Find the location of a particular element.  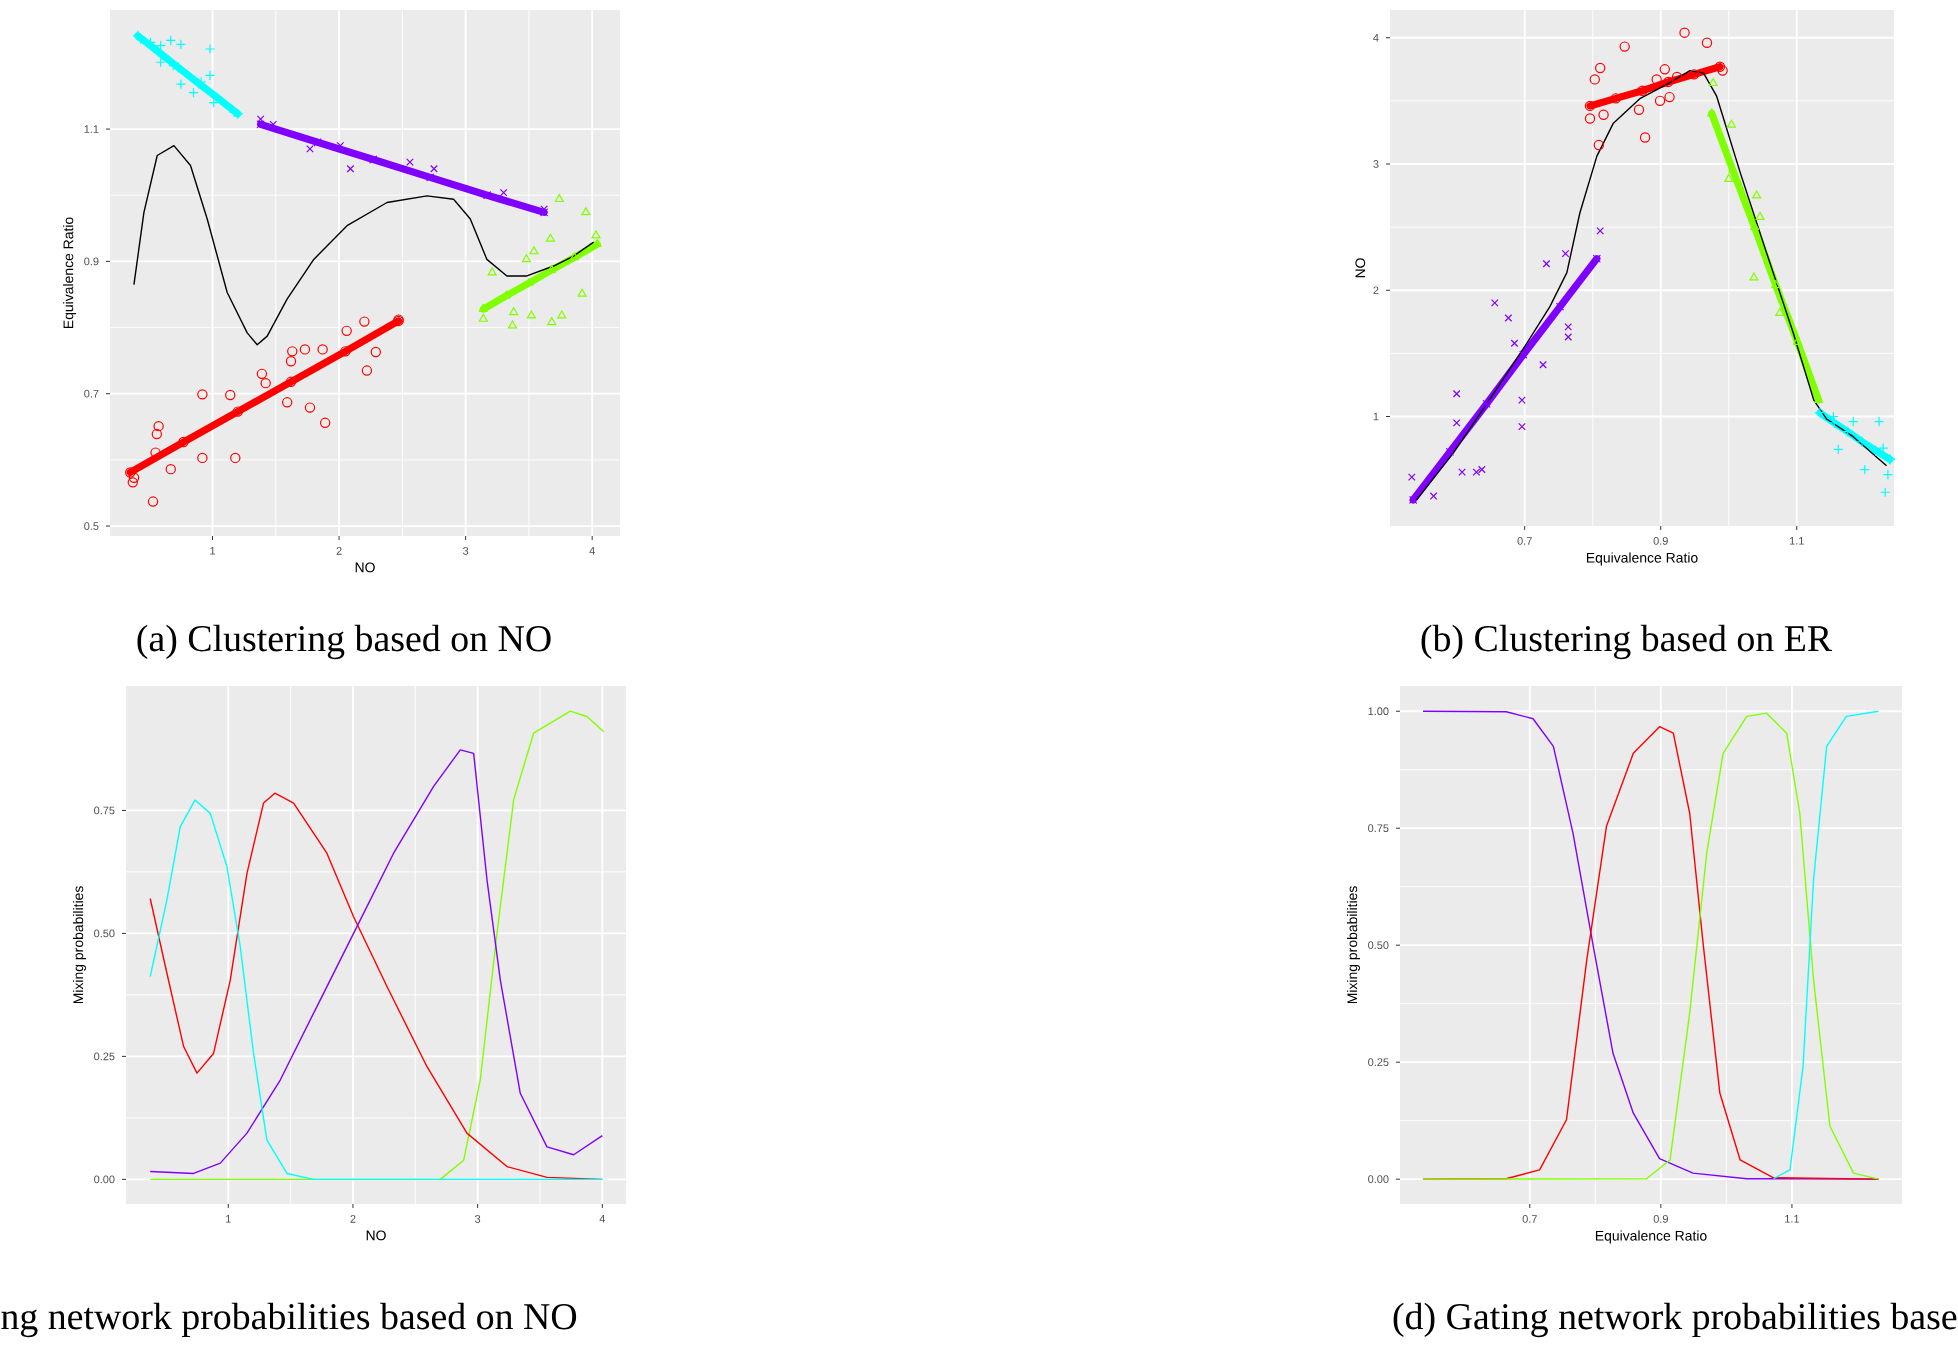

text: (d) Gating network probabilities base is located at coordinates (1675, 1320).